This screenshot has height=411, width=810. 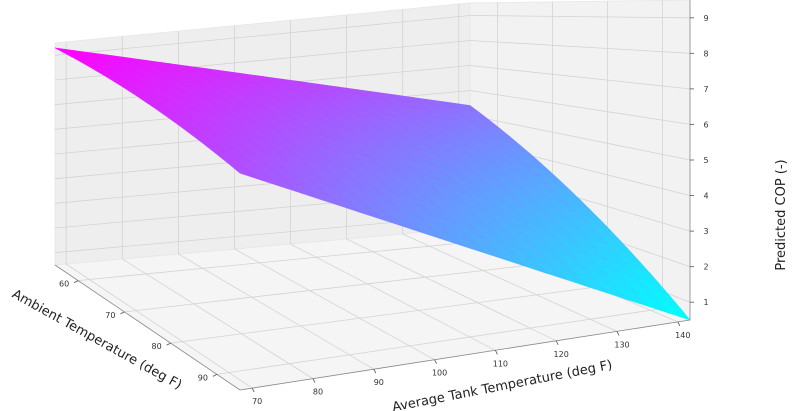 I want to click on surface-patch, so click(x=246, y=173).